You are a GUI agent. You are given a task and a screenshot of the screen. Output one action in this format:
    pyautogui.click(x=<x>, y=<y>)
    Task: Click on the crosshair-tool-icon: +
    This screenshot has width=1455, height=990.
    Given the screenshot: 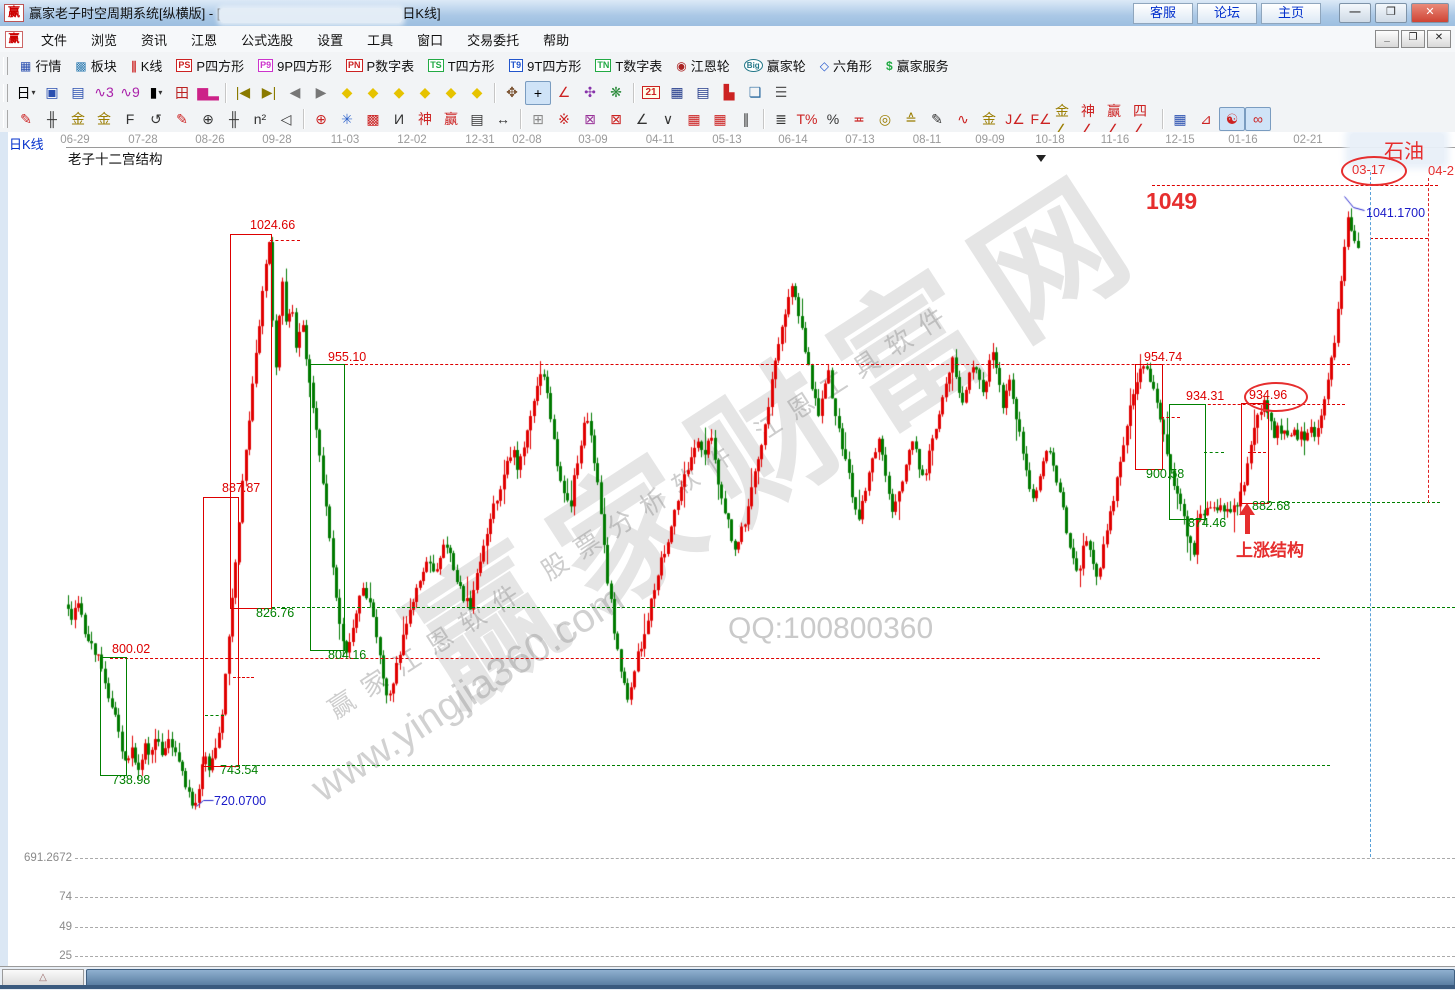 What is the action you would take?
    pyautogui.click(x=538, y=92)
    